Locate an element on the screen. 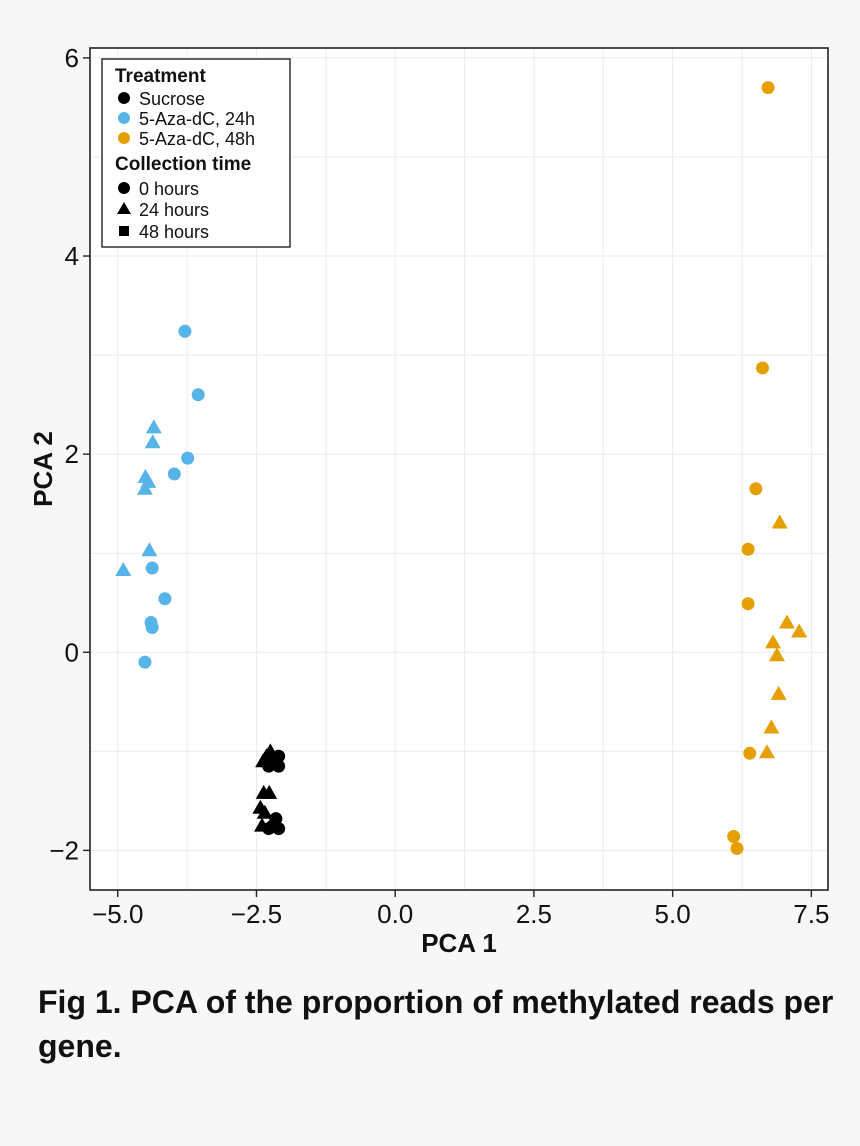  x-tick-label: 2.5 is located at coordinates (534, 914).